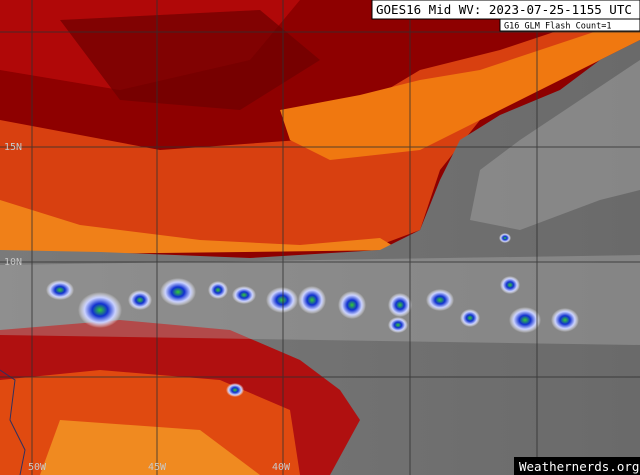 Image resolution: width=640 pixels, height=475 pixels. I want to click on subtitle-box, so click(569, 25).